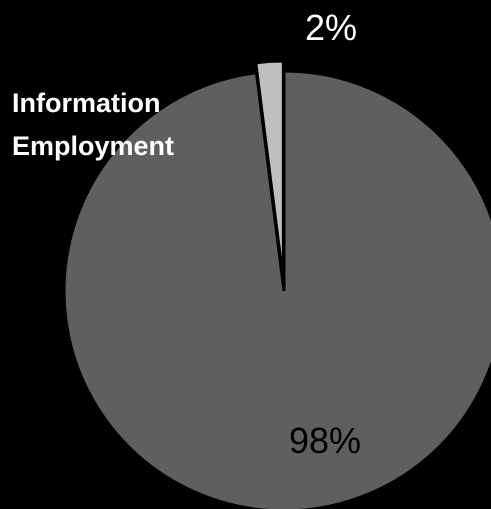 Image resolution: width=491 pixels, height=509 pixels. I want to click on chart-title-line-1: Information, so click(86, 103).